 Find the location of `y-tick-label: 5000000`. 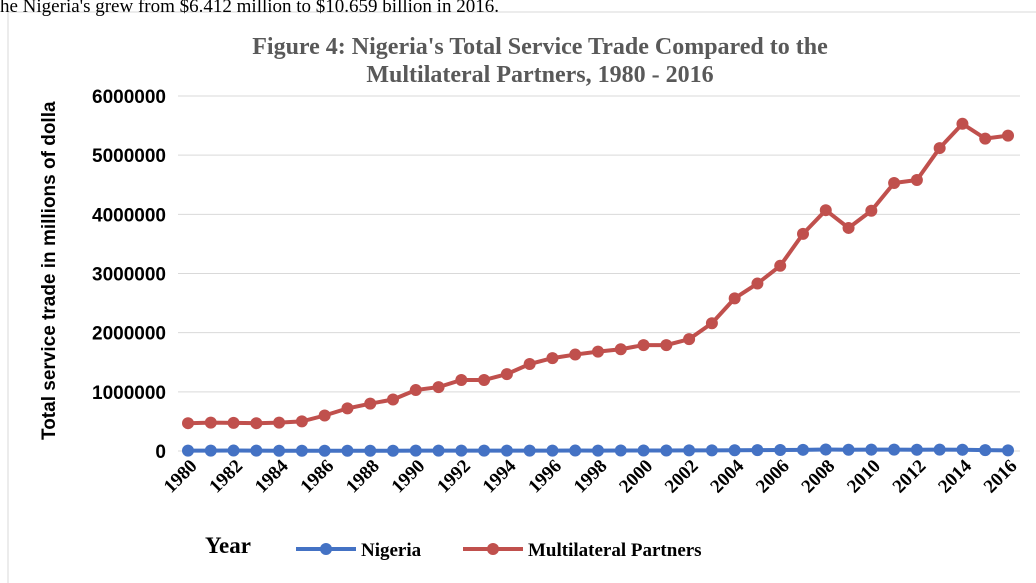

y-tick-label: 5000000 is located at coordinates (129, 156).